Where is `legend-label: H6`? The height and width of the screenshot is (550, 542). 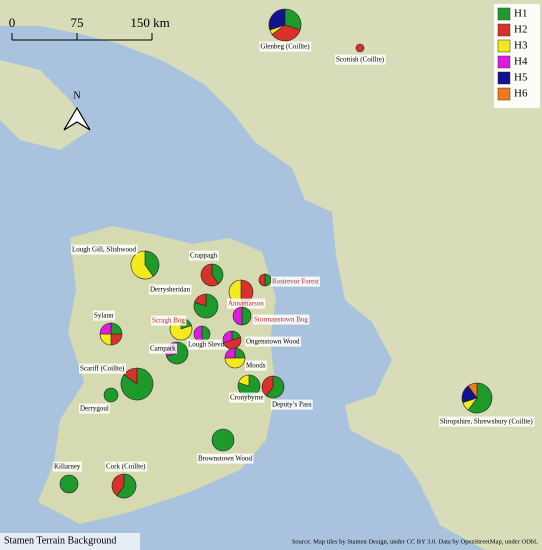 legend-label: H6 is located at coordinates (521, 94).